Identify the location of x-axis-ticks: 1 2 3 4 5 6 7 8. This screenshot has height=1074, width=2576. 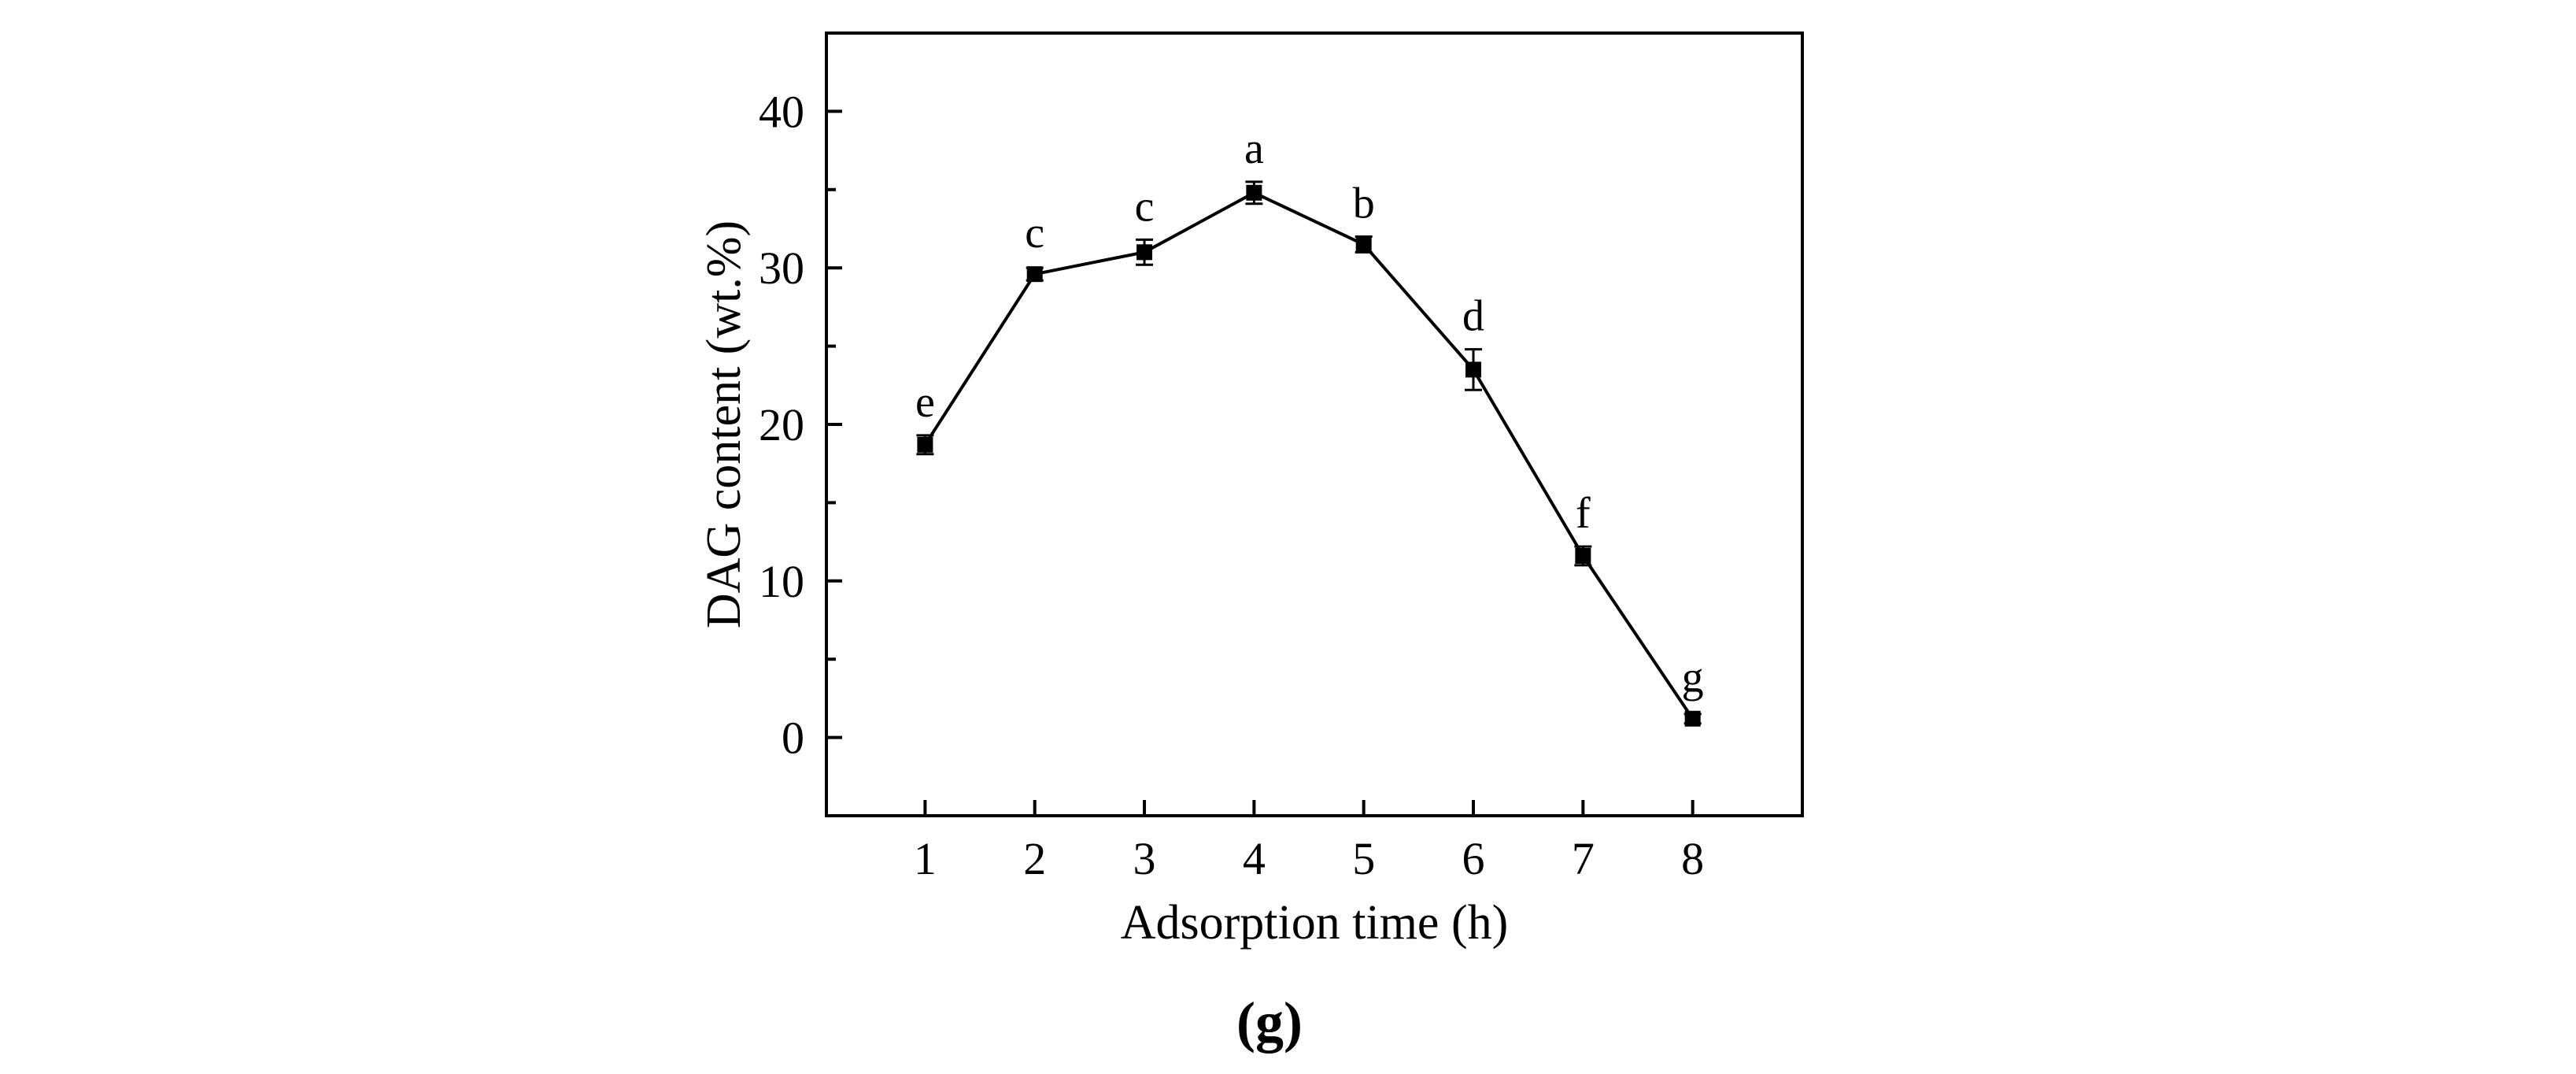
(1309, 842).